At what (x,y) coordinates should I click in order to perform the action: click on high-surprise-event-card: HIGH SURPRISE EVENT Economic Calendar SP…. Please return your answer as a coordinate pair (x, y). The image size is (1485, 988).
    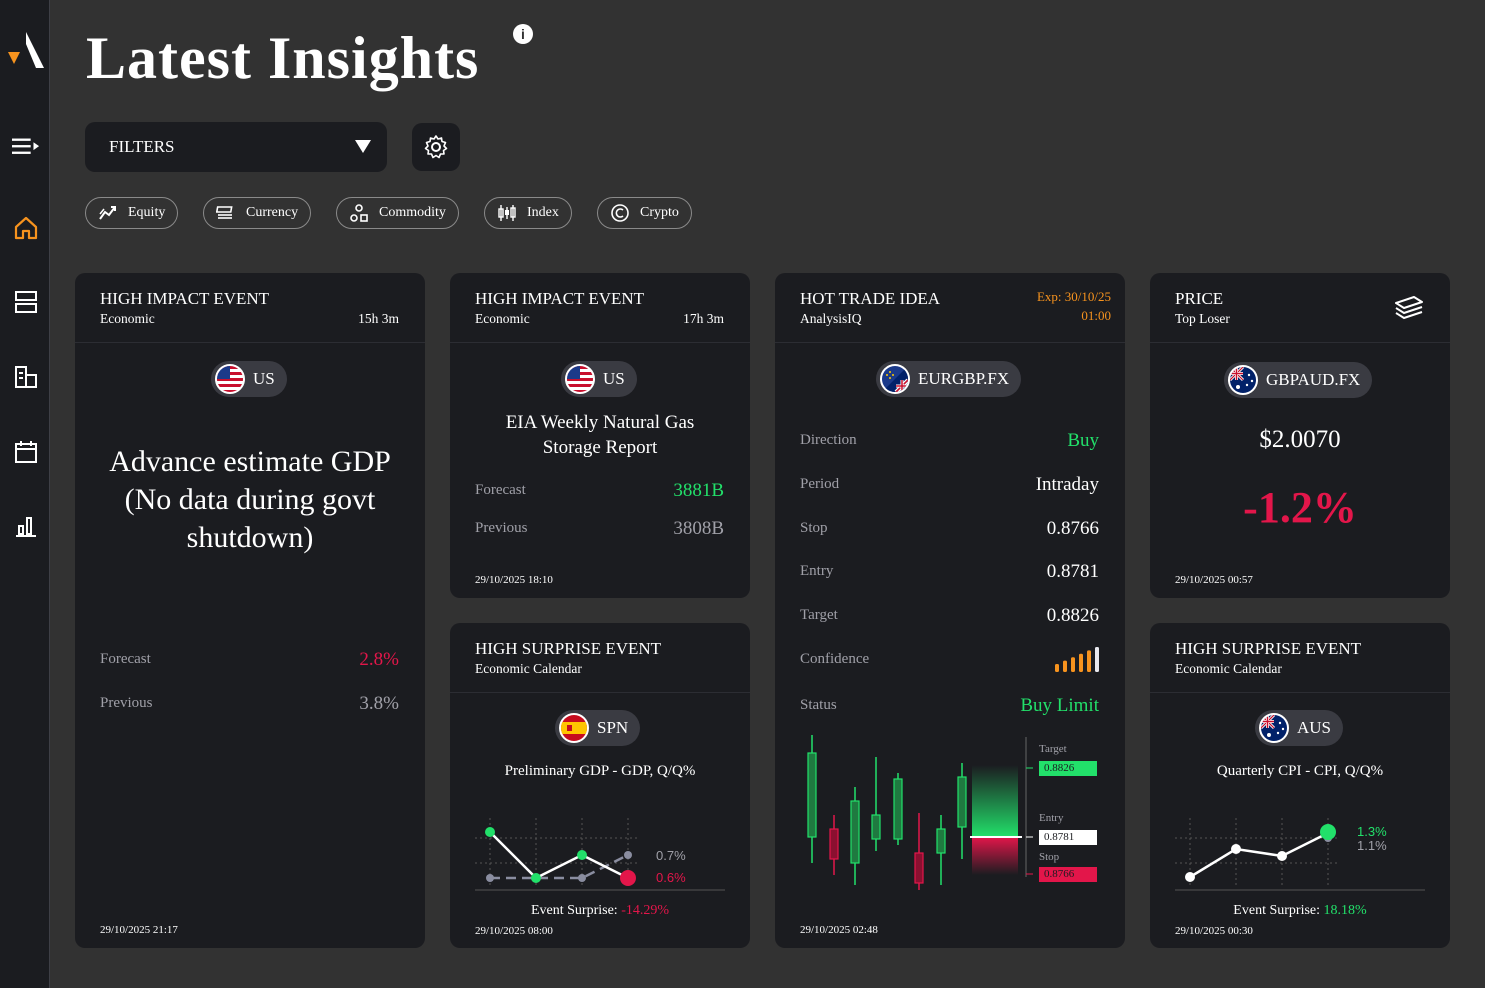
    Looking at the image, I should click on (600, 785).